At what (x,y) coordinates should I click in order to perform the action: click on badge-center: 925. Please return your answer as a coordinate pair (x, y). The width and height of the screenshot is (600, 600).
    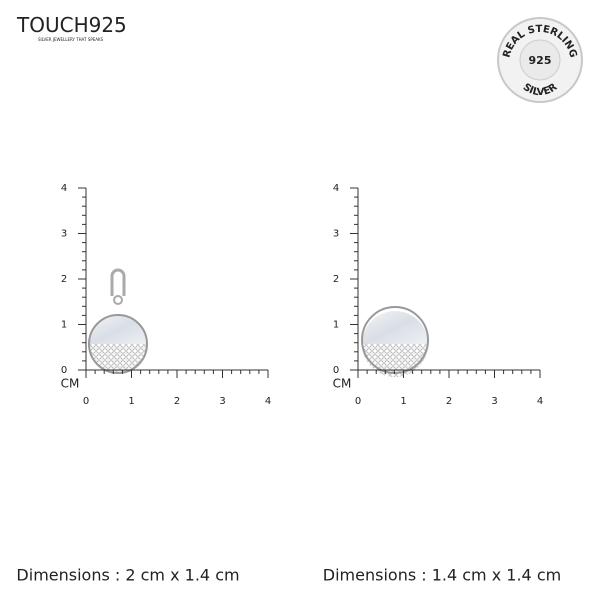
    Looking at the image, I should click on (540, 60).